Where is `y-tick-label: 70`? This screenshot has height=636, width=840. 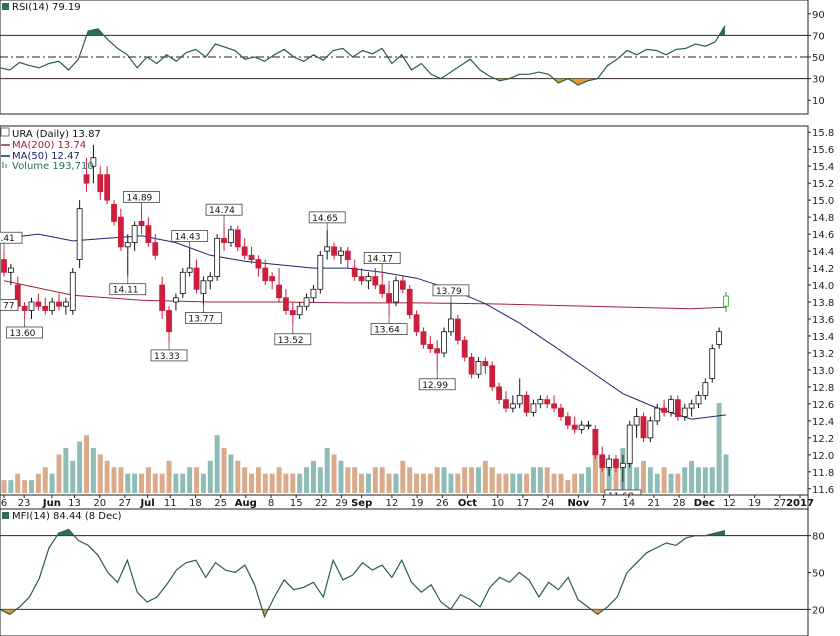 y-tick-label: 70 is located at coordinates (818, 36).